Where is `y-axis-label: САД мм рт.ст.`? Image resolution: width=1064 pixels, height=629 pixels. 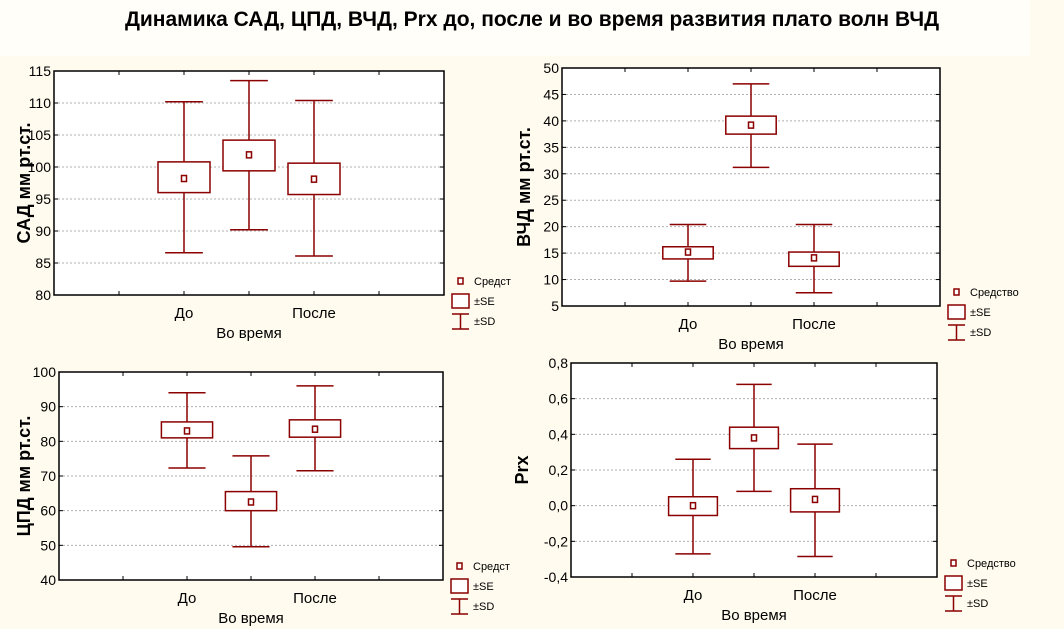
y-axis-label: САД мм рт.ст. is located at coordinates (24, 183).